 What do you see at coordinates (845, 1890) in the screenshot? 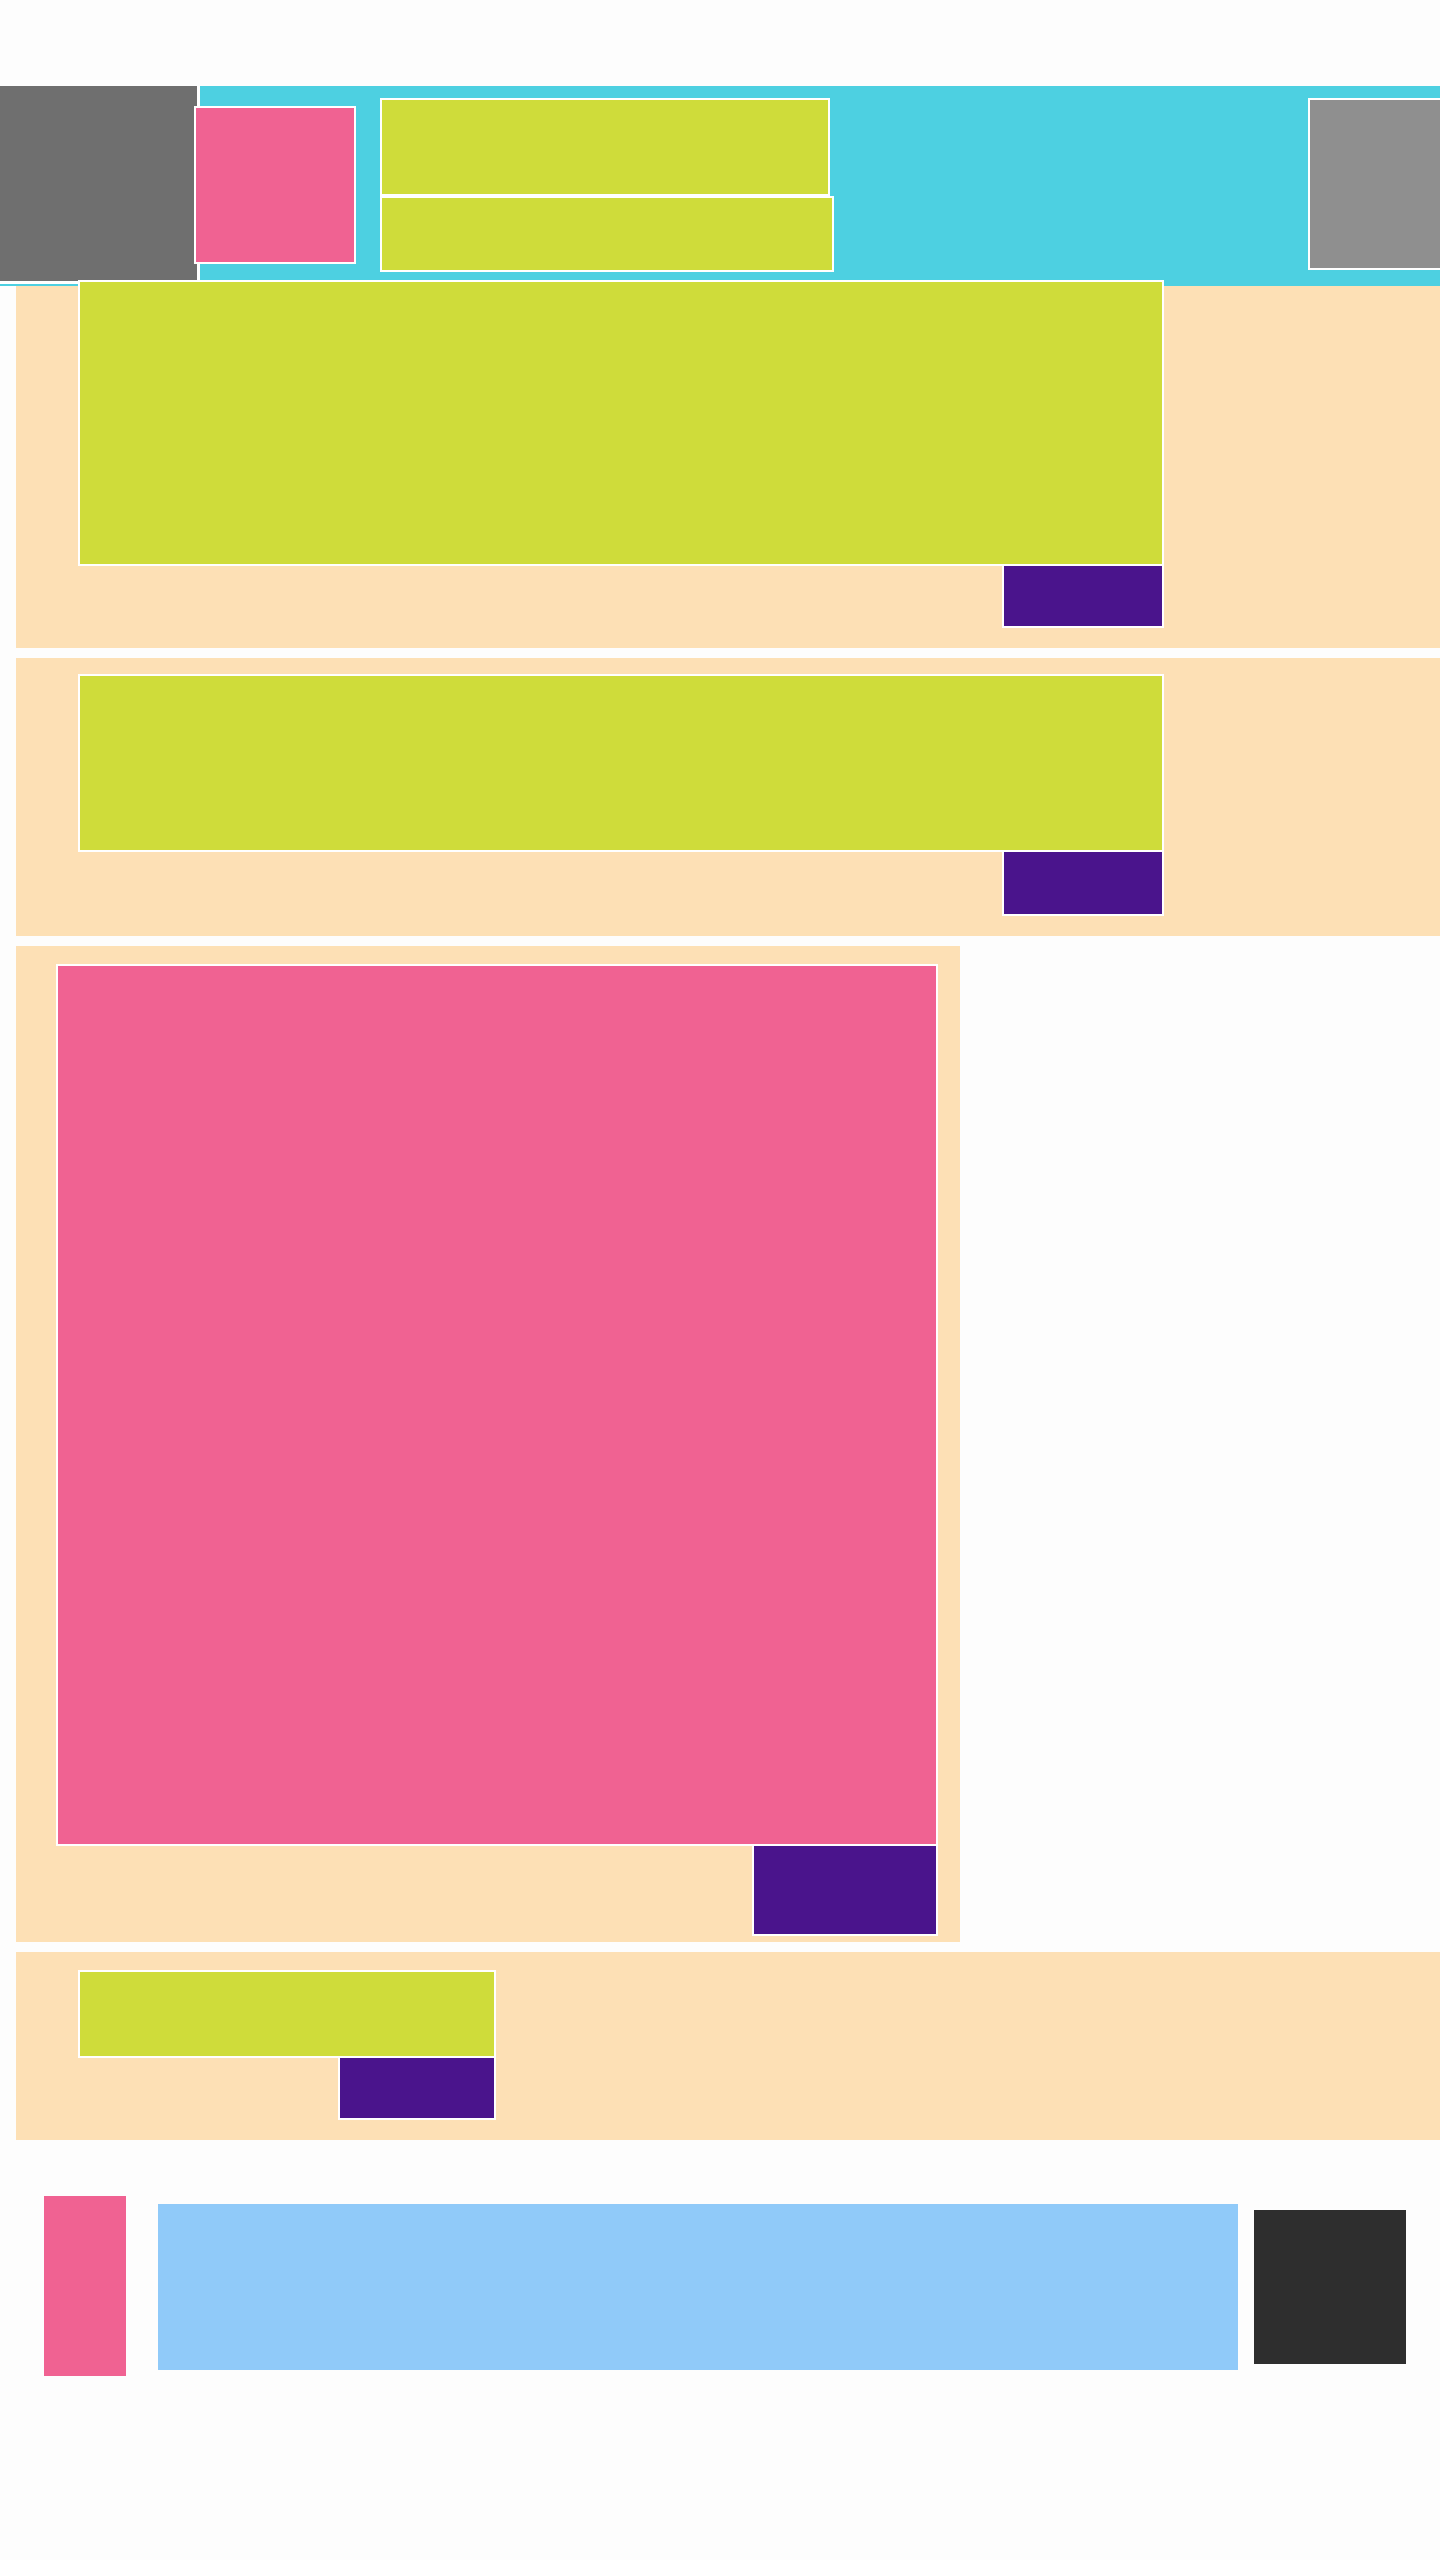
I see `feed-card-3-action-button` at bounding box center [845, 1890].